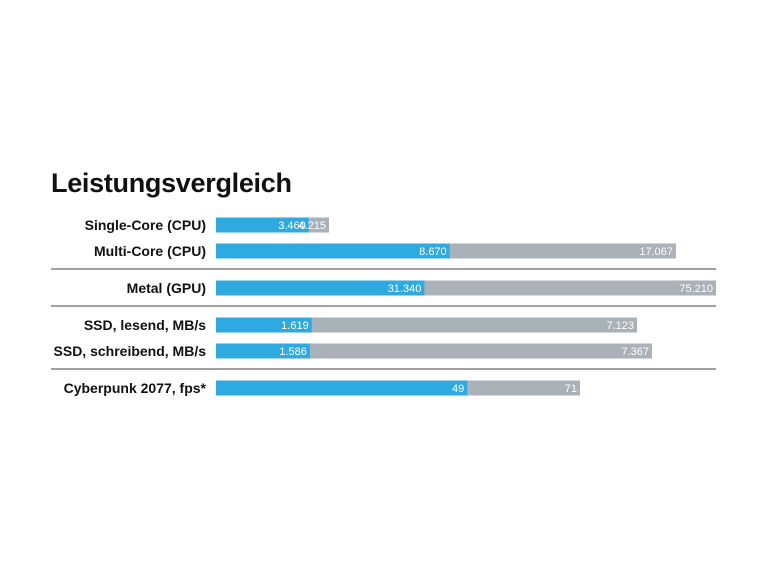  What do you see at coordinates (295, 326) in the screenshot?
I see `data-label-primary: 1.619` at bounding box center [295, 326].